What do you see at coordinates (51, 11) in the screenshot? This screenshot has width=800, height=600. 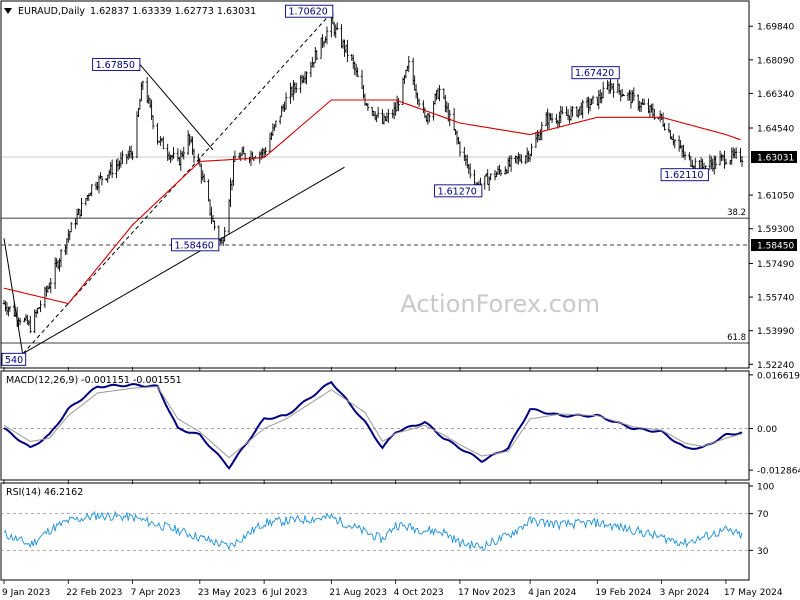 I see `symbol-label: EURAUD,Daily` at bounding box center [51, 11].